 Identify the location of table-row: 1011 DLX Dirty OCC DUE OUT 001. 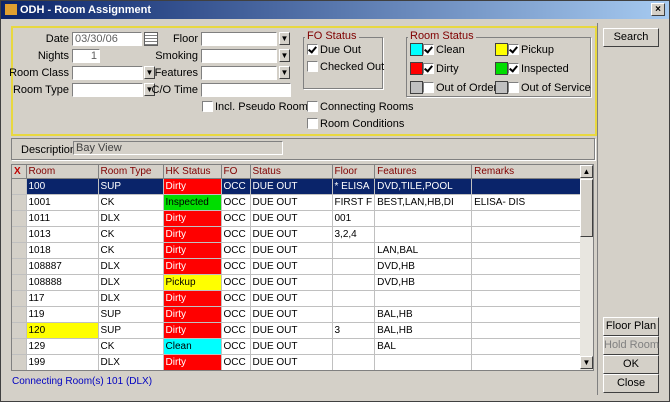
(299, 218).